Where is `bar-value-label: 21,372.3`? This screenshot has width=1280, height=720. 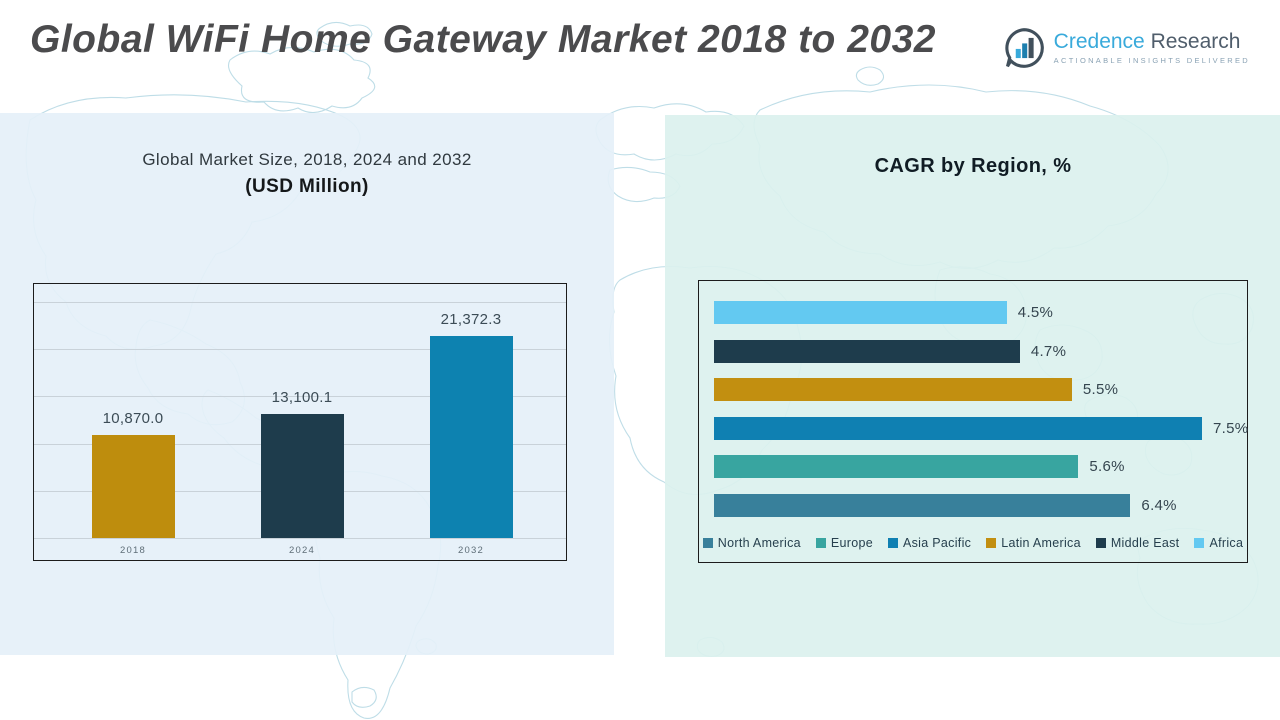 bar-value-label: 21,372.3 is located at coordinates (471, 320).